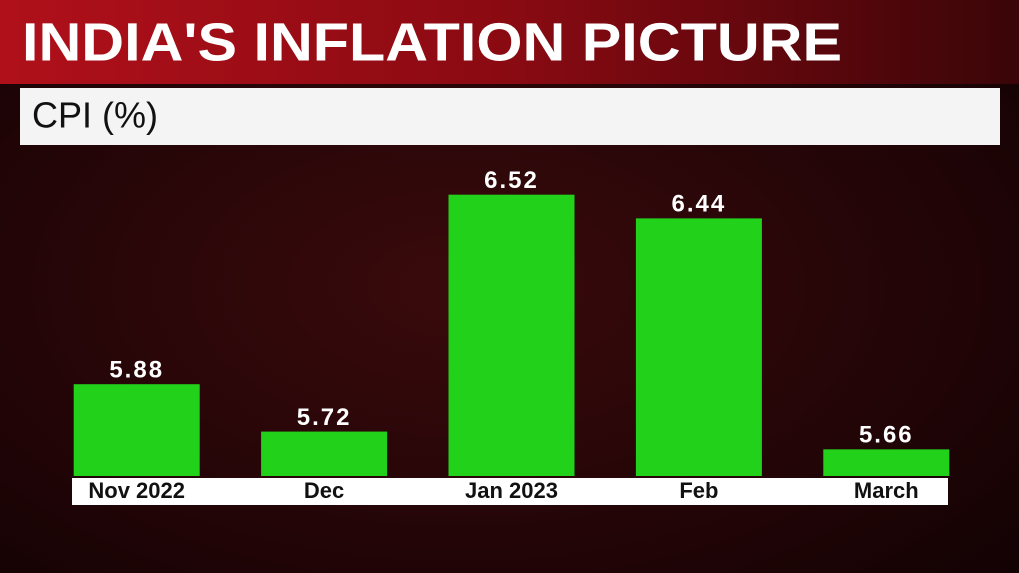 The image size is (1019, 573). Describe the element at coordinates (510, 116) in the screenshot. I see `subtitle-box` at that location.